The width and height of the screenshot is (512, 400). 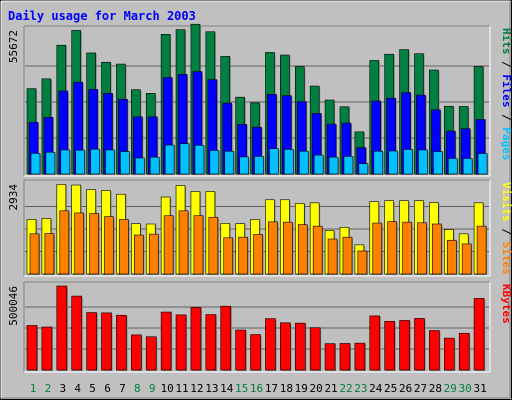 What do you see at coordinates (345, 388) in the screenshot?
I see `x-tick-label: 22` at bounding box center [345, 388].